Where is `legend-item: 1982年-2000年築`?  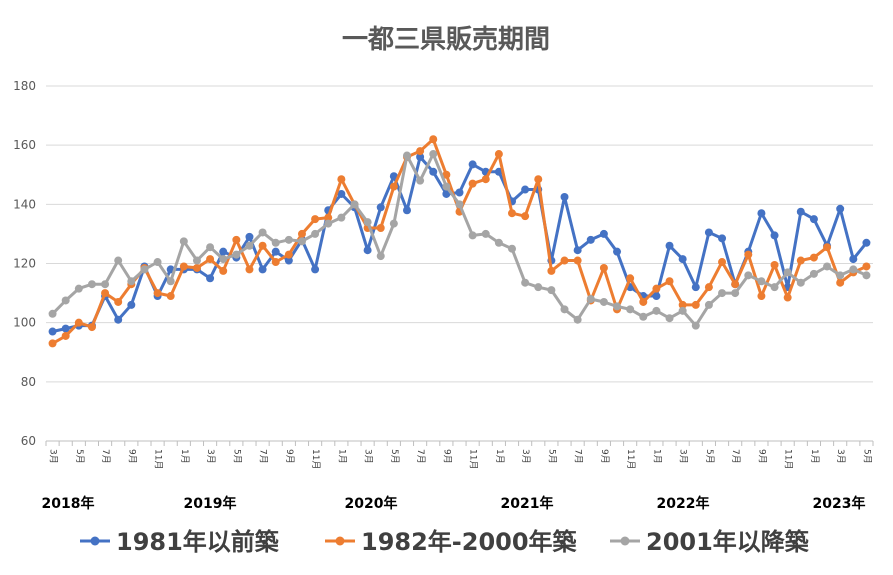 legend-item: 1982年-2000年築 is located at coordinates (451, 542).